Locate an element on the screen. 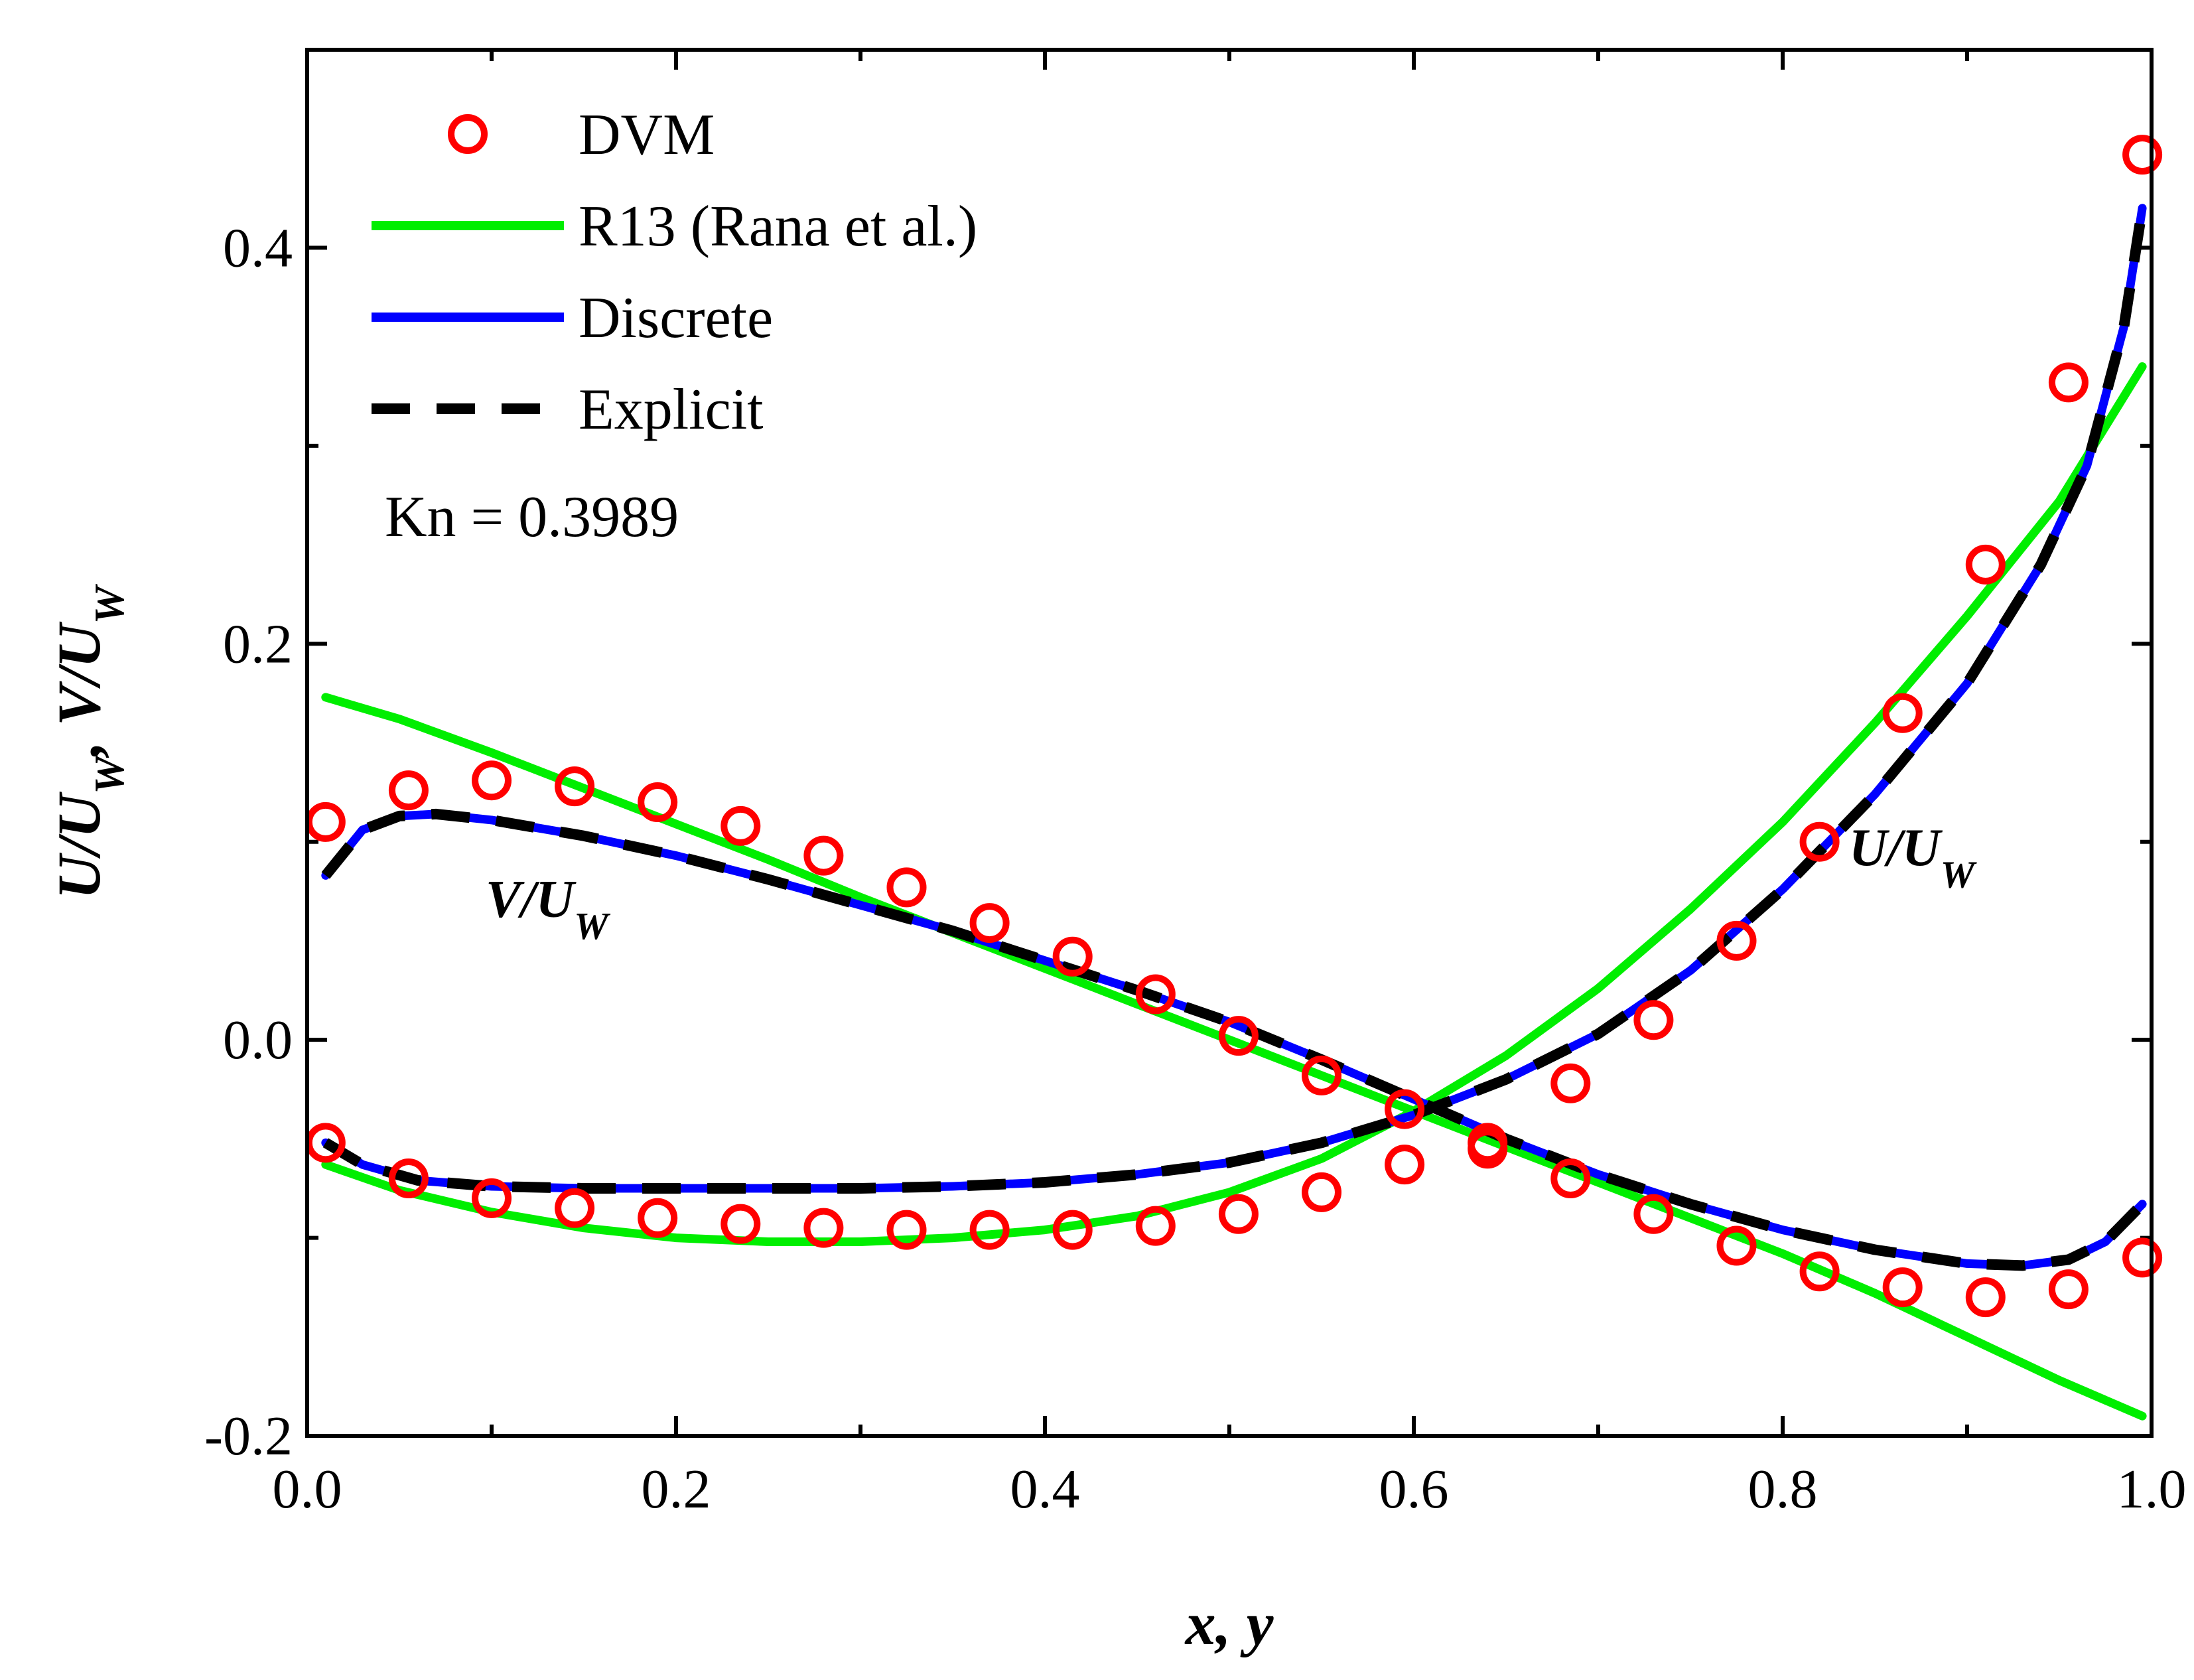  curve-label: U/UW is located at coordinates (1913, 857).